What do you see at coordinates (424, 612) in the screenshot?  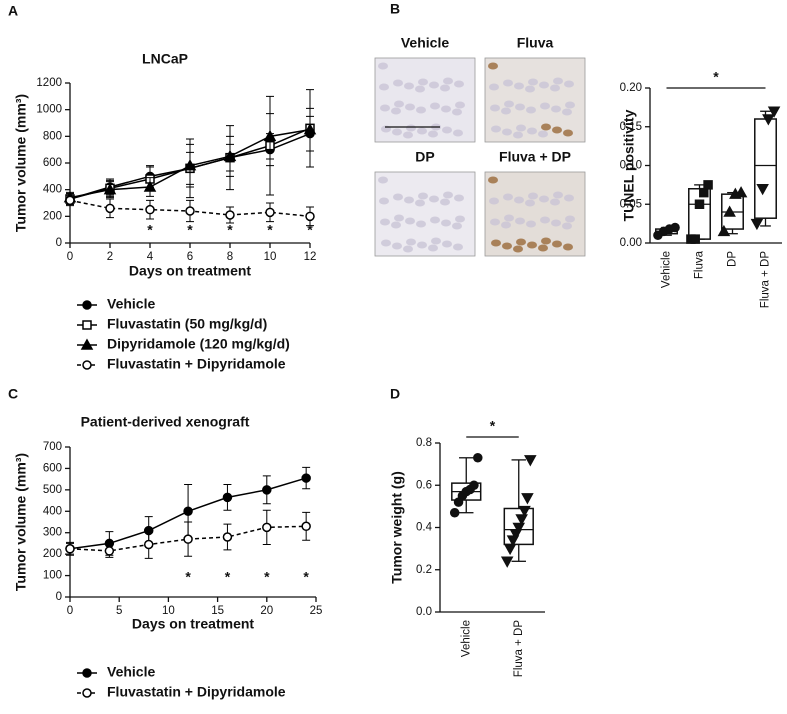 I see `y-tick-label: 0.0` at bounding box center [424, 612].